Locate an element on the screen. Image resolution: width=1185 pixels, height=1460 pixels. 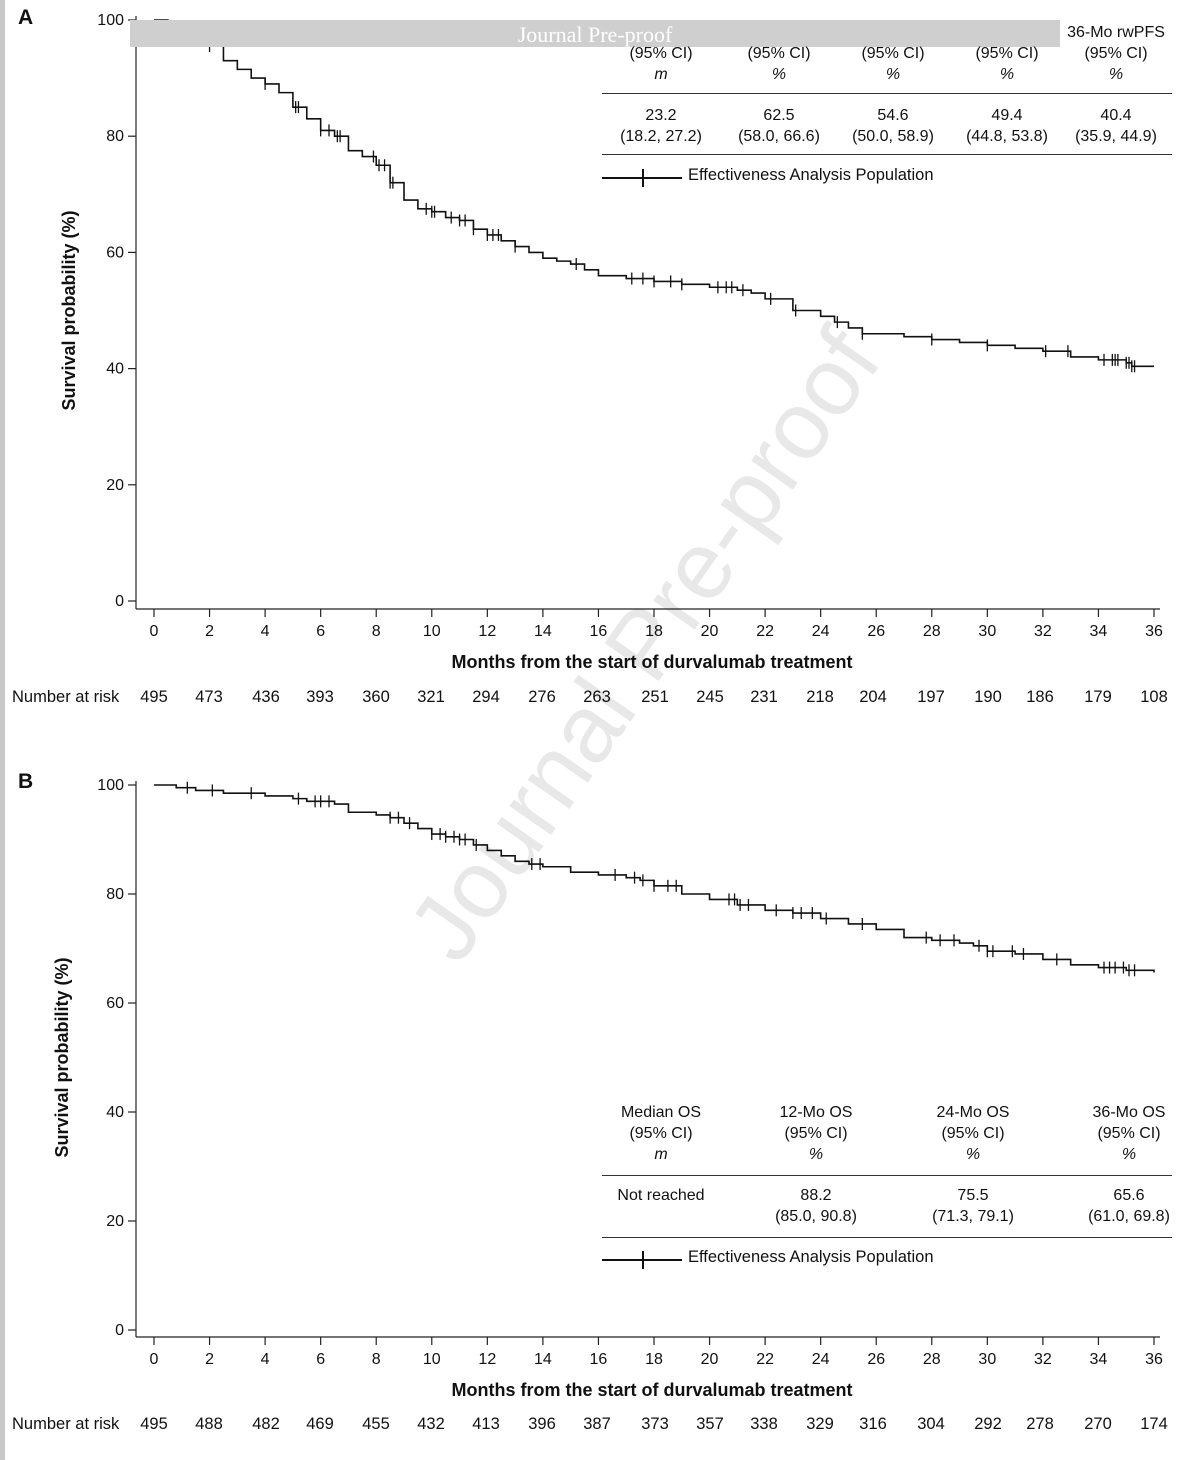
ca-x-tick-label-6: 6 is located at coordinates (320, 631).